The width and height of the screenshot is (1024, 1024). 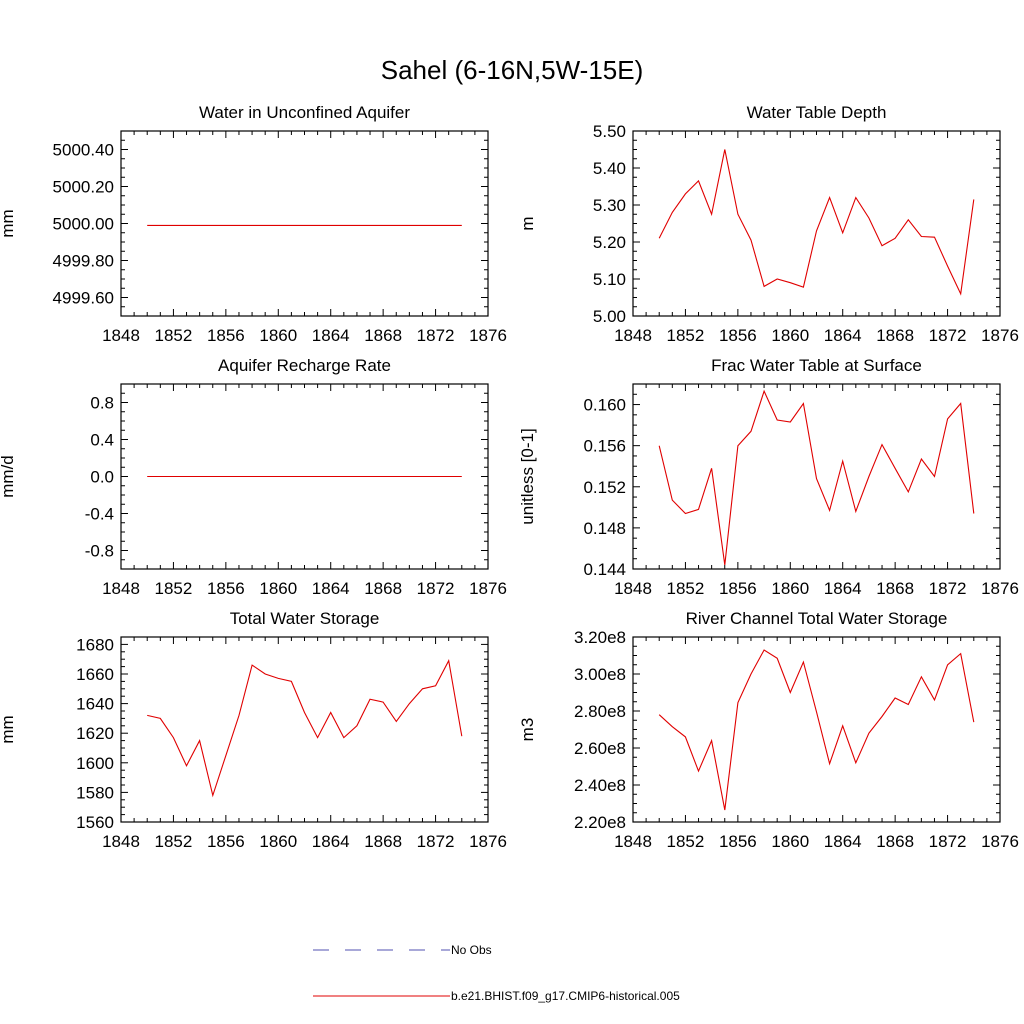 I want to click on y-axis-label: unitless [0-1], so click(x=527, y=476).